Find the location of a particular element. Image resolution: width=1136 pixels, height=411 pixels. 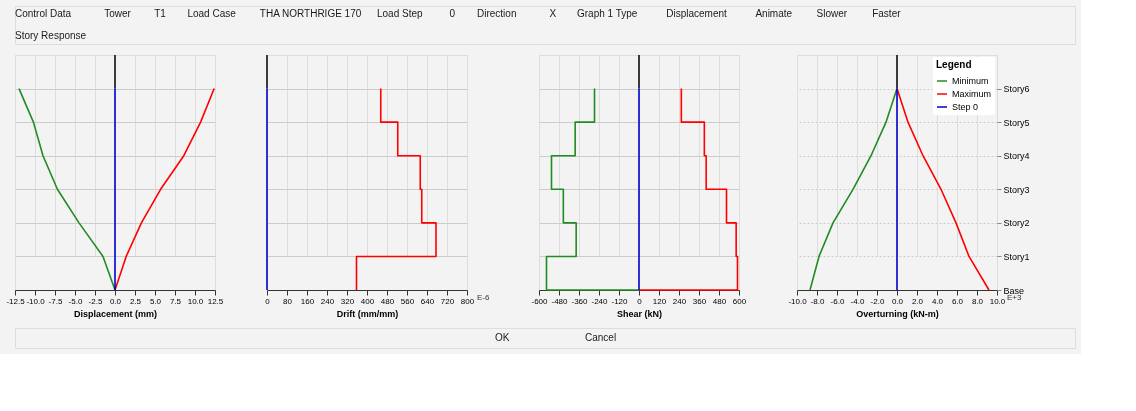

x-tick-label: -7.5 is located at coordinates (55, 301).